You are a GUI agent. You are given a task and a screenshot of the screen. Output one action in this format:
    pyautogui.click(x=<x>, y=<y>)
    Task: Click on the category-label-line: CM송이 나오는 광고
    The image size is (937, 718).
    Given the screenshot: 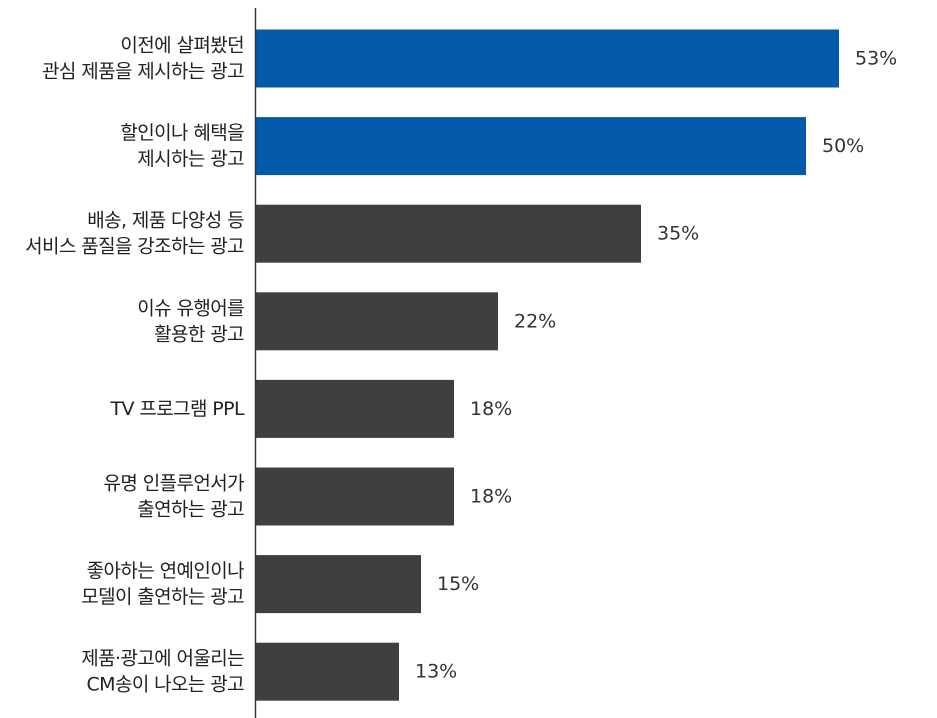 What is the action you would take?
    pyautogui.click(x=166, y=685)
    